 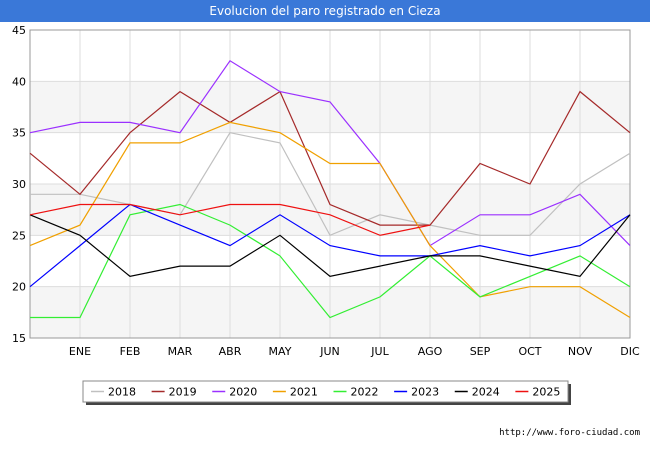 What do you see at coordinates (430, 351) in the screenshot?
I see `x-tick-label: AGO` at bounding box center [430, 351].